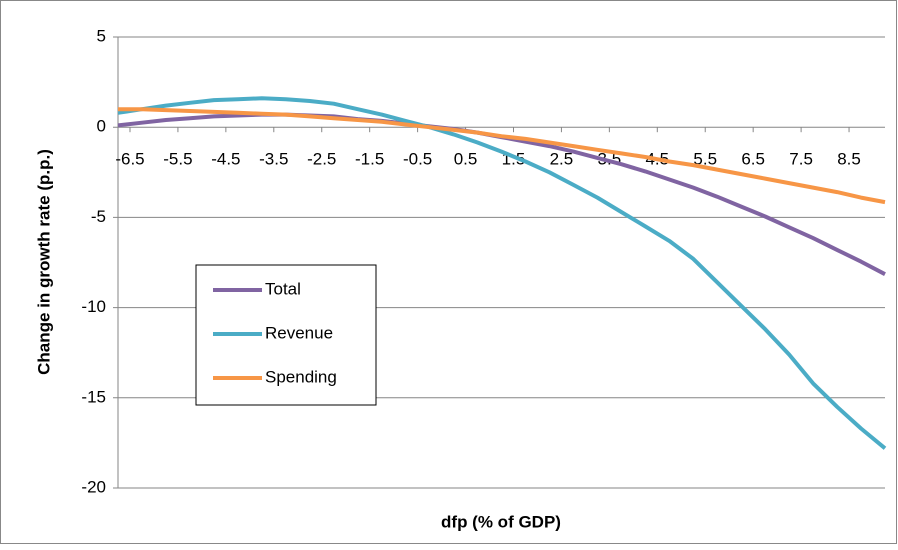 The height and width of the screenshot is (550, 898). What do you see at coordinates (466, 159) in the screenshot?
I see `x-tick-label: 0.5` at bounding box center [466, 159].